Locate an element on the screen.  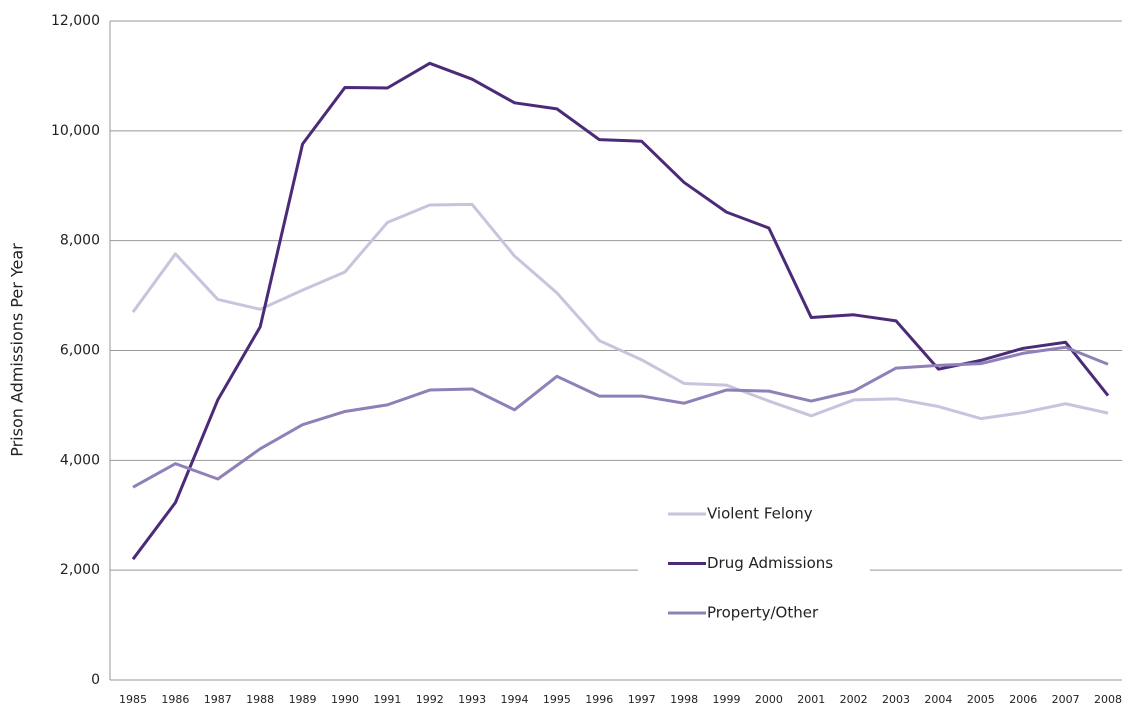
legend-label: Violent Felony is located at coordinates (760, 514).